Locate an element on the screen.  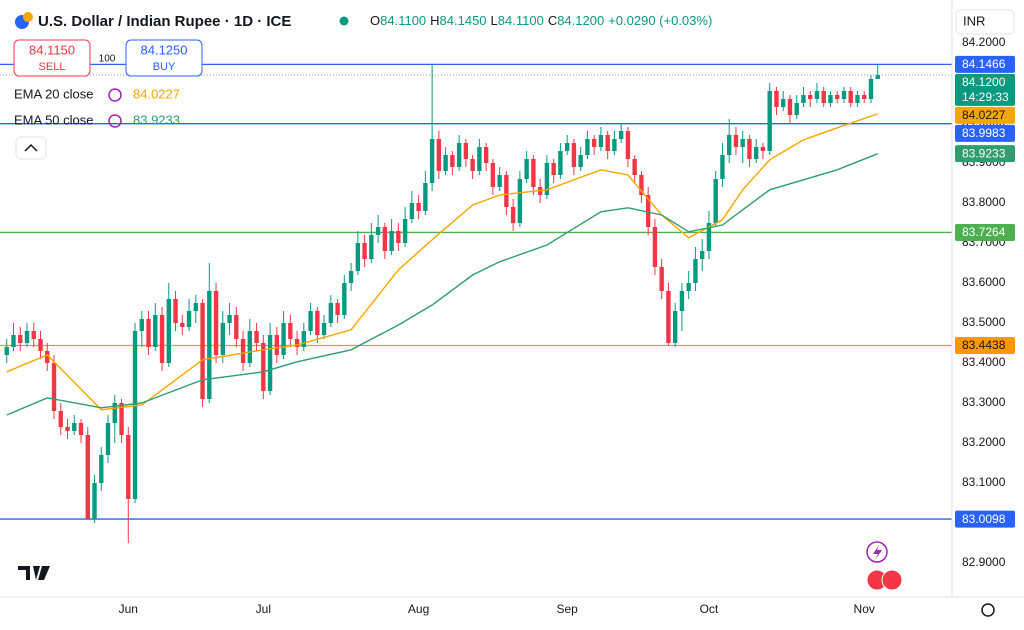
symbol-icon-flag is located at coordinates (28, 17).